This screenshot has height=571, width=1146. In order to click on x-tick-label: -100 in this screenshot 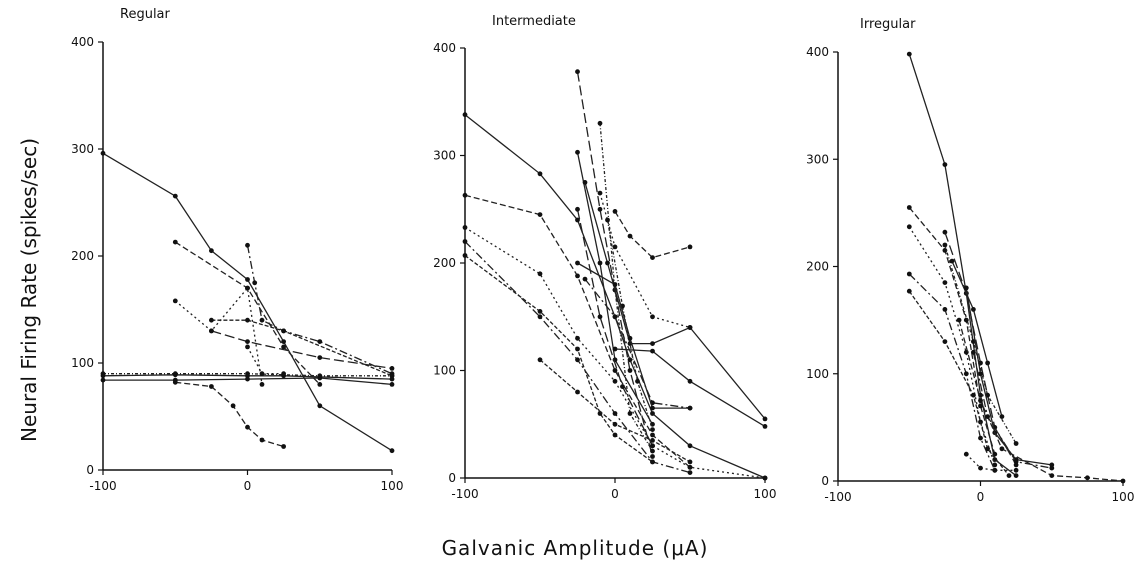, I will do `click(837, 497)`.